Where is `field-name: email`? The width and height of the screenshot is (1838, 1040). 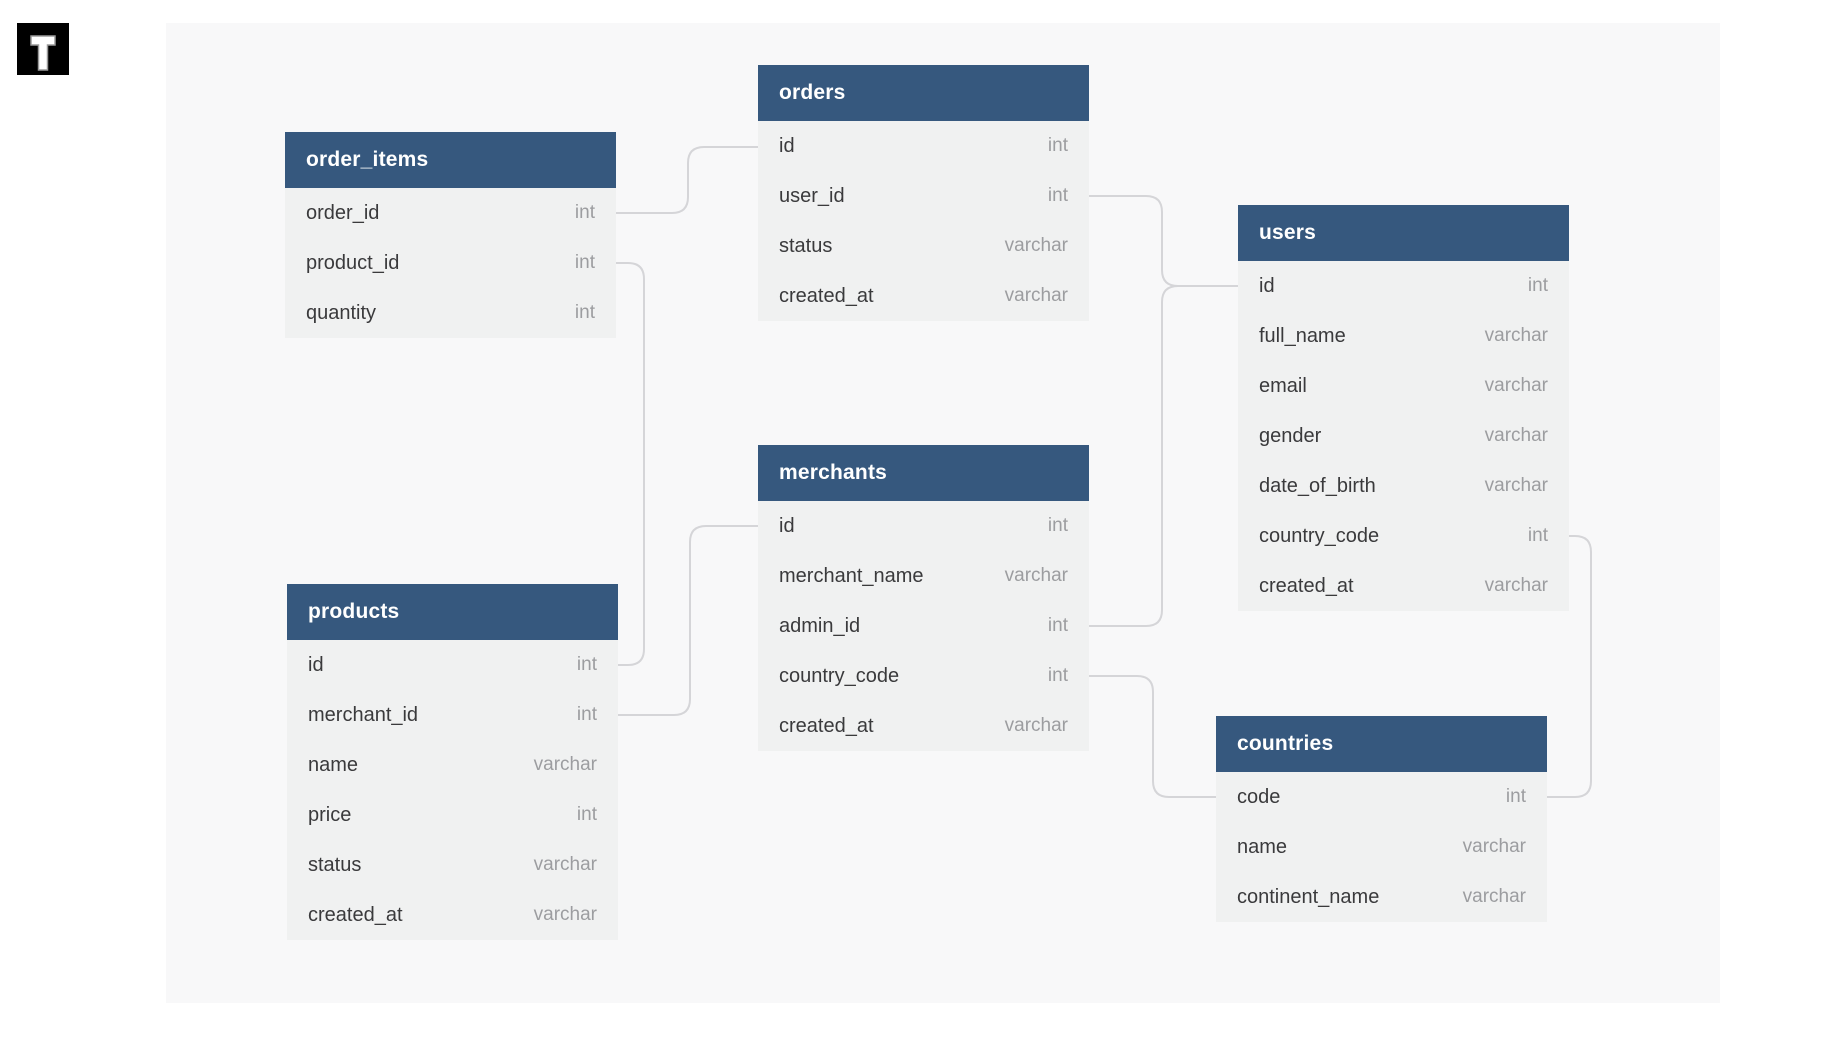
field-name: email is located at coordinates (1283, 385).